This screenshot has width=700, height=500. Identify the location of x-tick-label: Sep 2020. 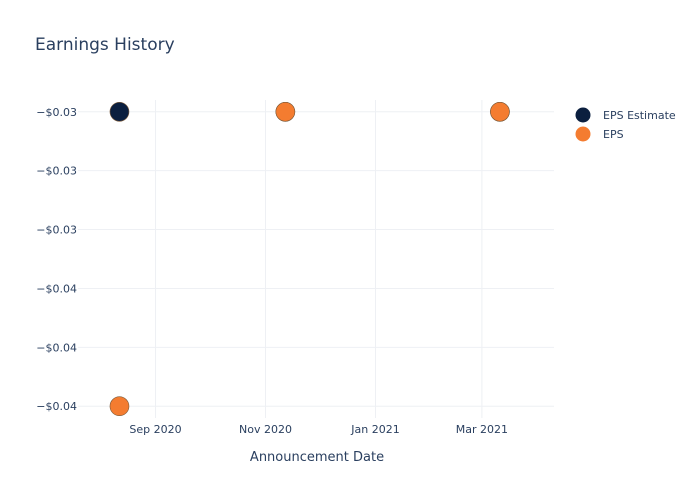
(155, 429).